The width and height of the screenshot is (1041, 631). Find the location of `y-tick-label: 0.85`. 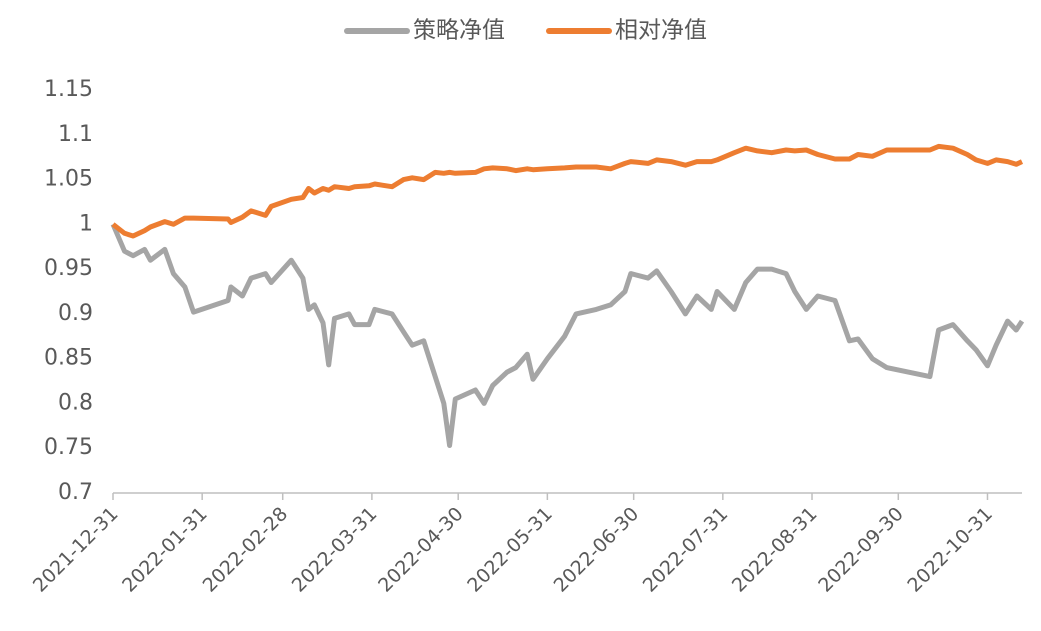

y-tick-label: 0.85 is located at coordinates (68, 358).